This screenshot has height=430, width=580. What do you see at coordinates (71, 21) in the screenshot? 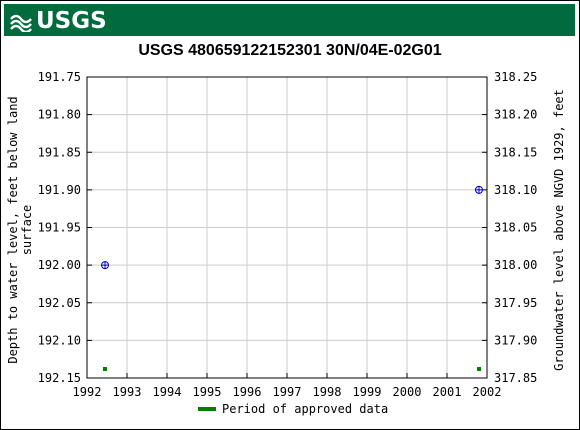
I see `usgs-logo-text: USGS` at bounding box center [71, 21].